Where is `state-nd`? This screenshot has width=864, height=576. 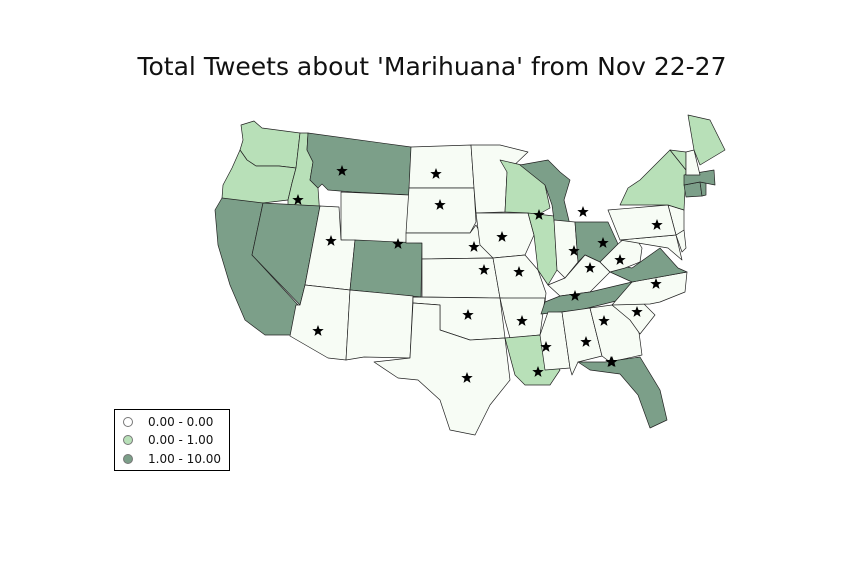
state-nd is located at coordinates (441, 166).